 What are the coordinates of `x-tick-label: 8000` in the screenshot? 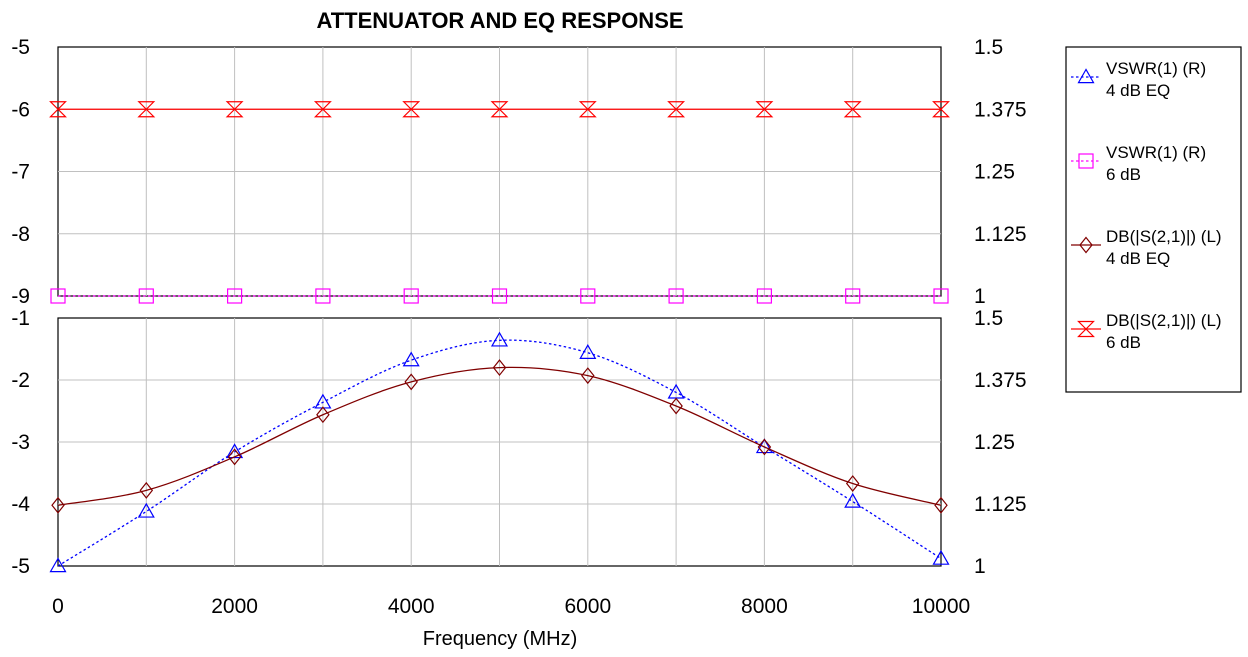 It's located at (764, 606).